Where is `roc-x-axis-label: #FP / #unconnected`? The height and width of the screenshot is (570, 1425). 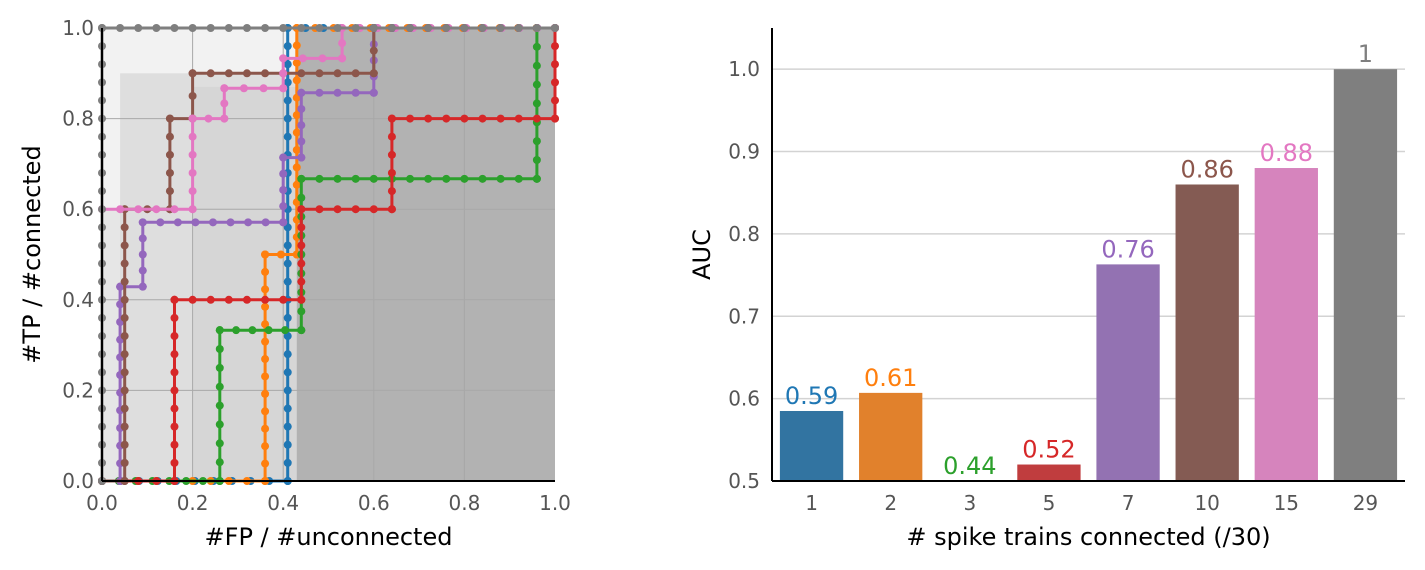 roc-x-axis-label: #FP / #unconnected is located at coordinates (329, 537).